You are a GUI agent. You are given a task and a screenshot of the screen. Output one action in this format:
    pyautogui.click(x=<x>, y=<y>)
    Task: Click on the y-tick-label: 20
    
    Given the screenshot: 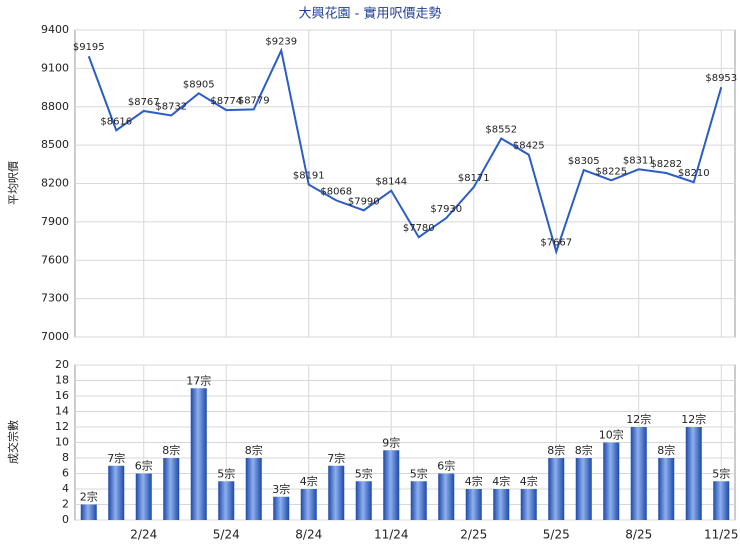 What is the action you would take?
    pyautogui.click(x=62, y=364)
    